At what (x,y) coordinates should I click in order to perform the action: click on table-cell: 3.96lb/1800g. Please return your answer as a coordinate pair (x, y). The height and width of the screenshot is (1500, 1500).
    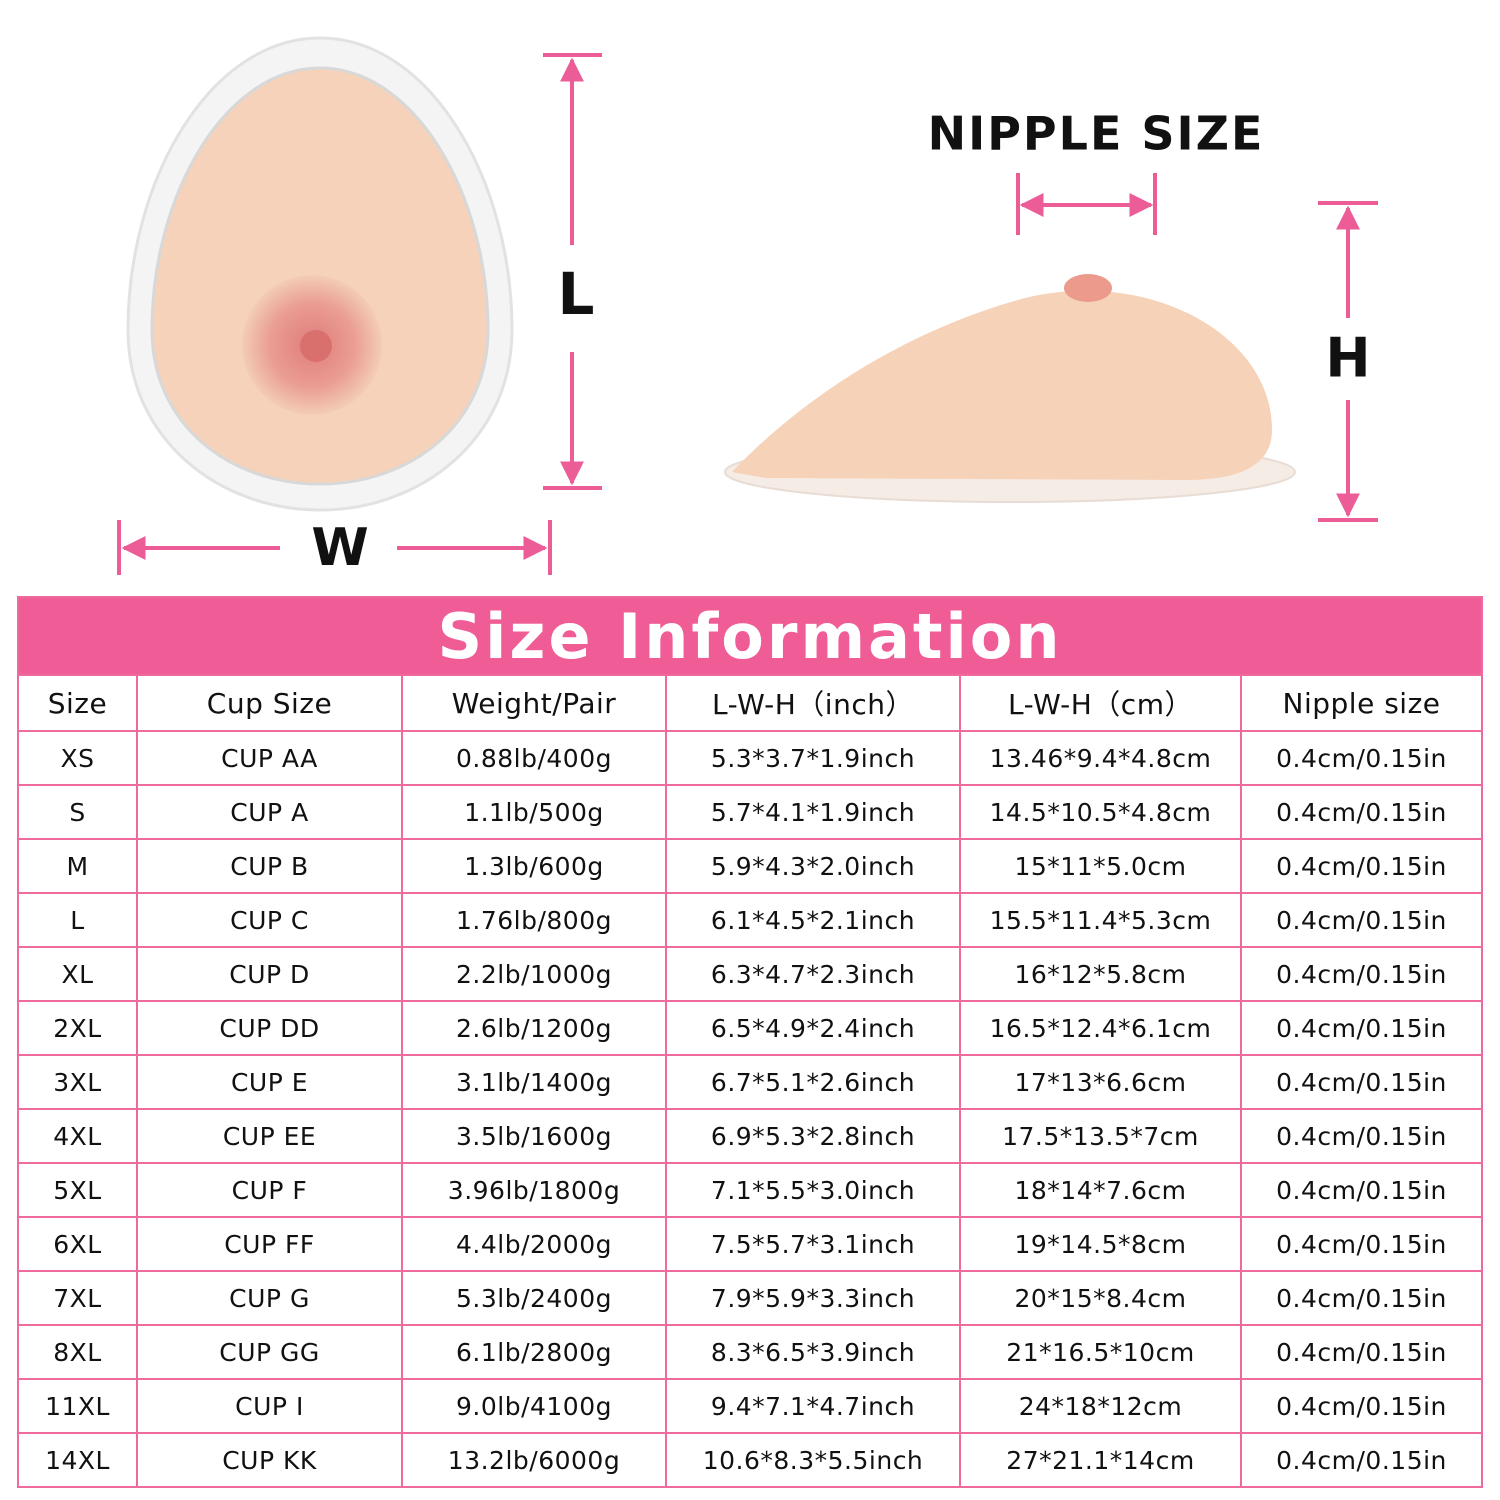
    Looking at the image, I should click on (534, 1190).